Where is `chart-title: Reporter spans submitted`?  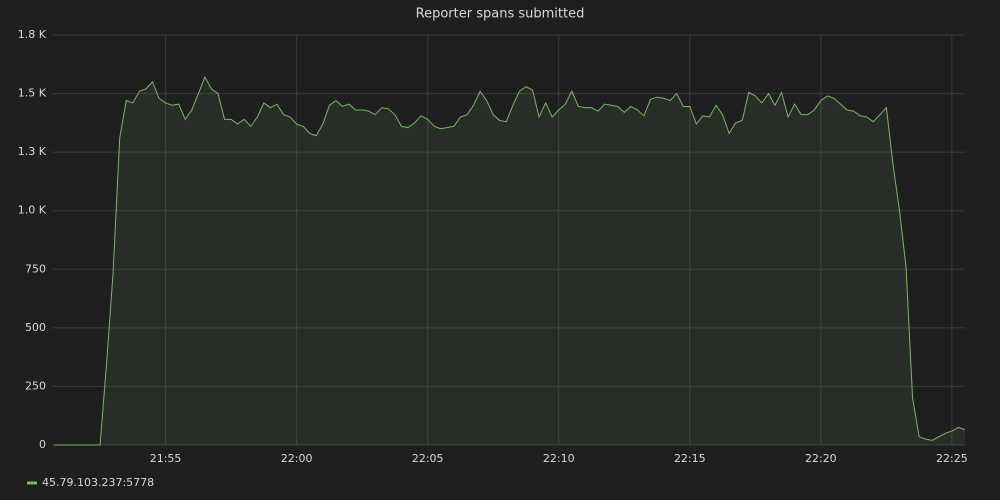
chart-title: Reporter spans submitted is located at coordinates (500, 14).